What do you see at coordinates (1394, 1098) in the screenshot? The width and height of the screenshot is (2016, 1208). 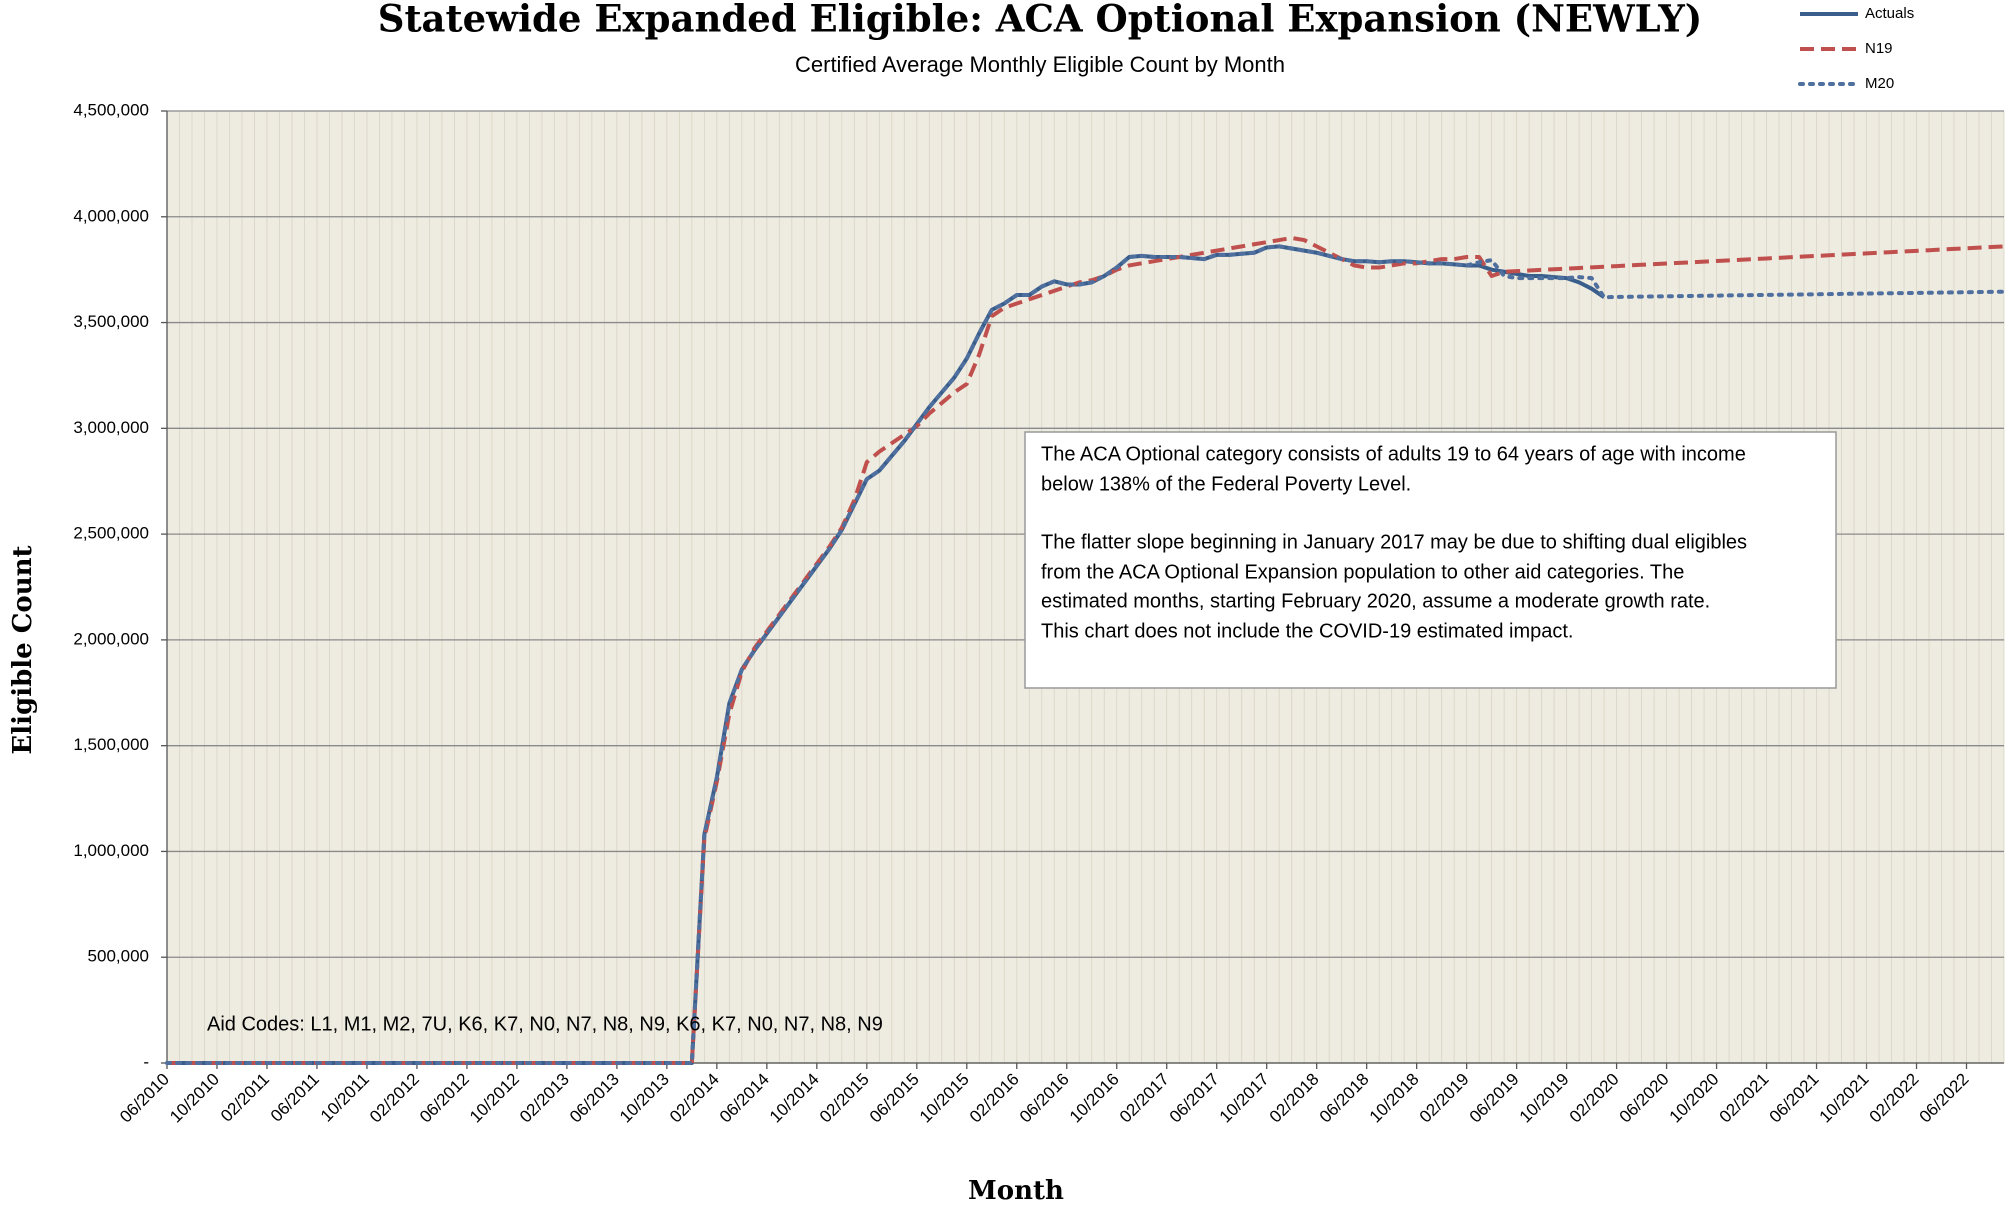 I see `x-tick-label: 10/2018` at bounding box center [1394, 1098].